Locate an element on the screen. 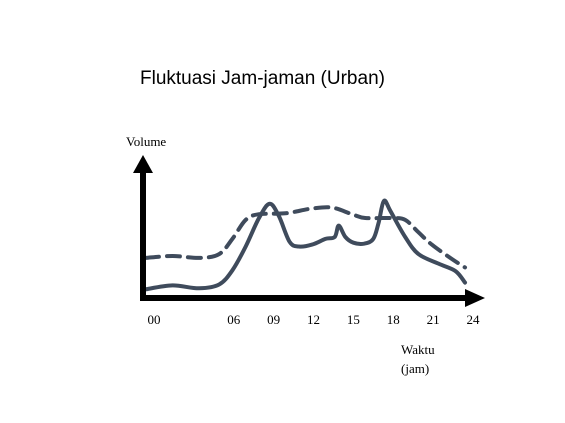 This screenshot has width=565, height=423. y-axis-label: Volume is located at coordinates (146, 141).